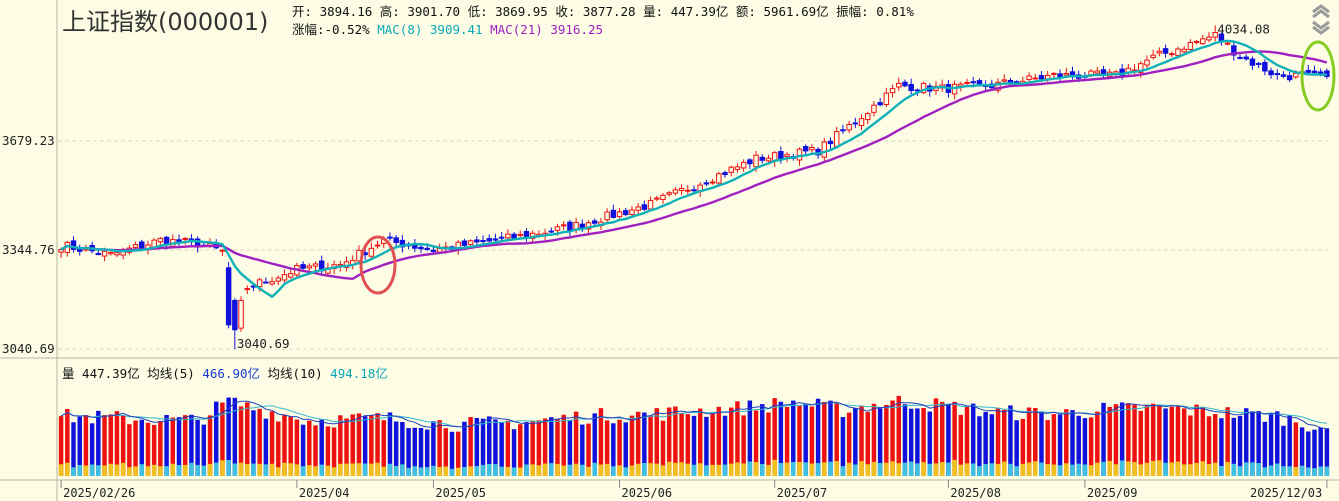 The width and height of the screenshot is (1339, 501). Describe the element at coordinates (302, 11) in the screenshot. I see `open-label: 开:` at that location.